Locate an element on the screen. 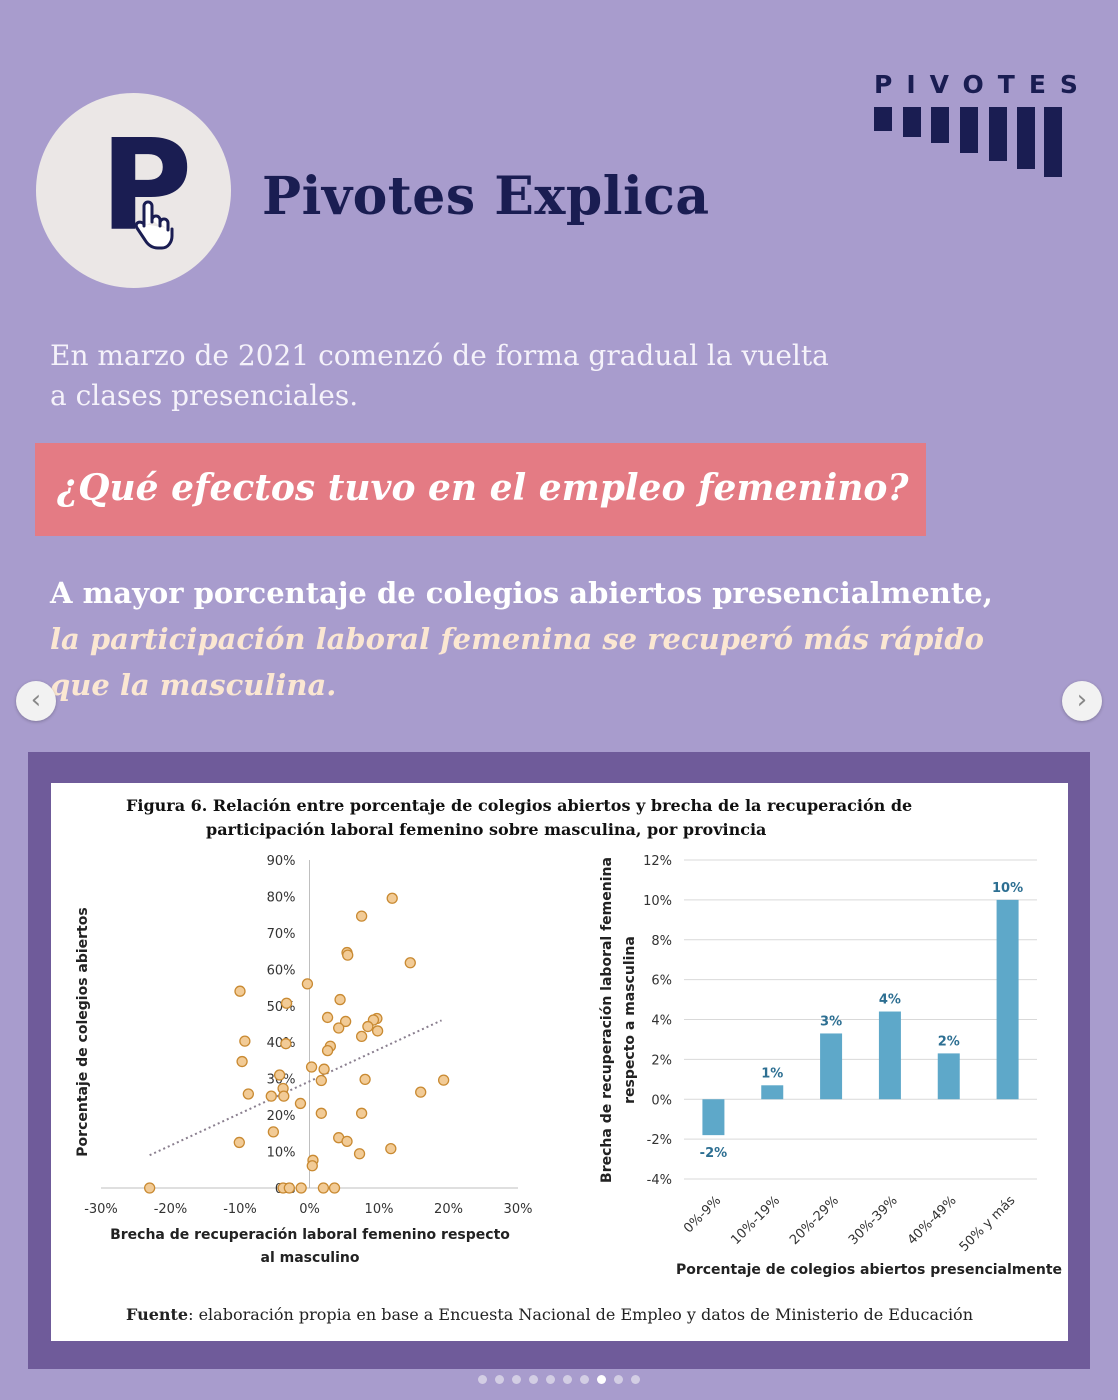 Image resolution: width=1118 pixels, height=1400 pixels. bar-x-tick-label: 40%-49% is located at coordinates (932, 1220).